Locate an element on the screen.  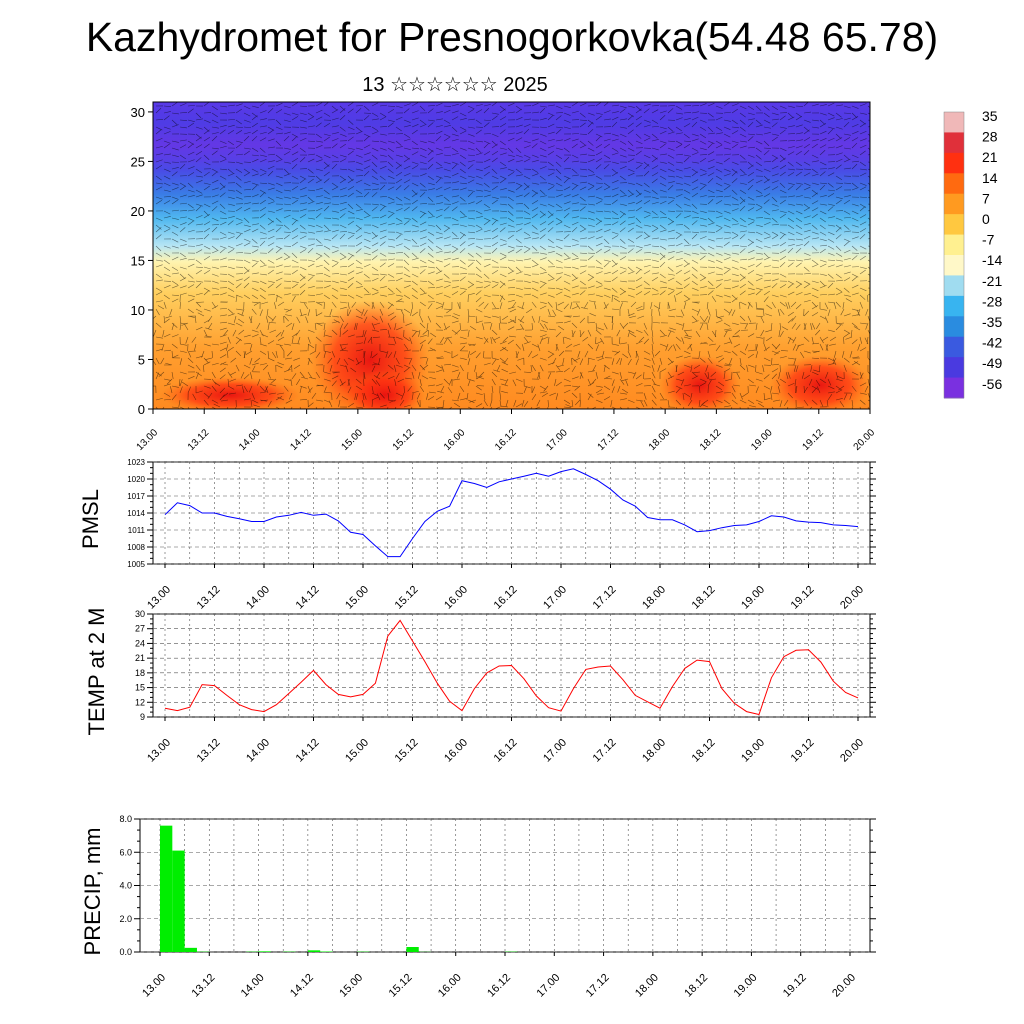
colorbar-segment is located at coordinates (954, 184).